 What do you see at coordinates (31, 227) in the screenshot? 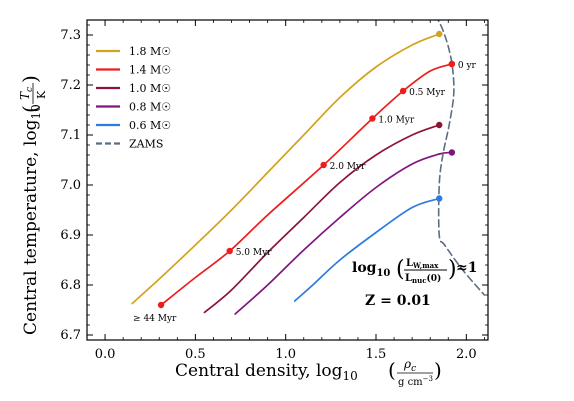
I see `y-axis-label-main: Central temperature, log` at bounding box center [31, 227].